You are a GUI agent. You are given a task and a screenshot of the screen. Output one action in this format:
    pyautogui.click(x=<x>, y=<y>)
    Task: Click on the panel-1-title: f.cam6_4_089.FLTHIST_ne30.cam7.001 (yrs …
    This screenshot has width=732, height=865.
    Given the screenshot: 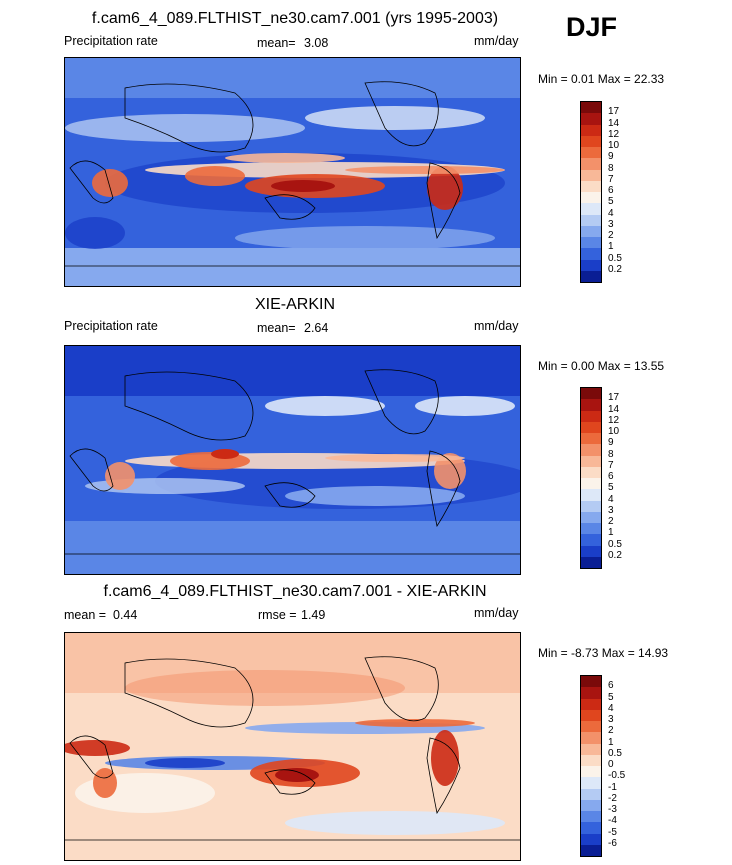 What is the action you would take?
    pyautogui.click(x=295, y=18)
    